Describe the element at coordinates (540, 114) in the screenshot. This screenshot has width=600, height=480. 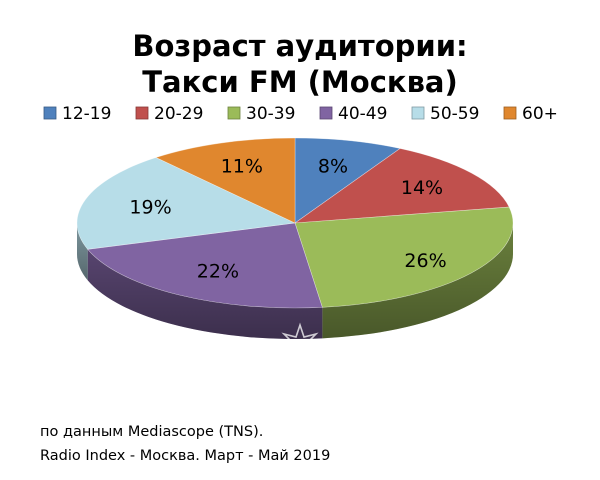
I see `legend-label-60+: 60+` at that location.